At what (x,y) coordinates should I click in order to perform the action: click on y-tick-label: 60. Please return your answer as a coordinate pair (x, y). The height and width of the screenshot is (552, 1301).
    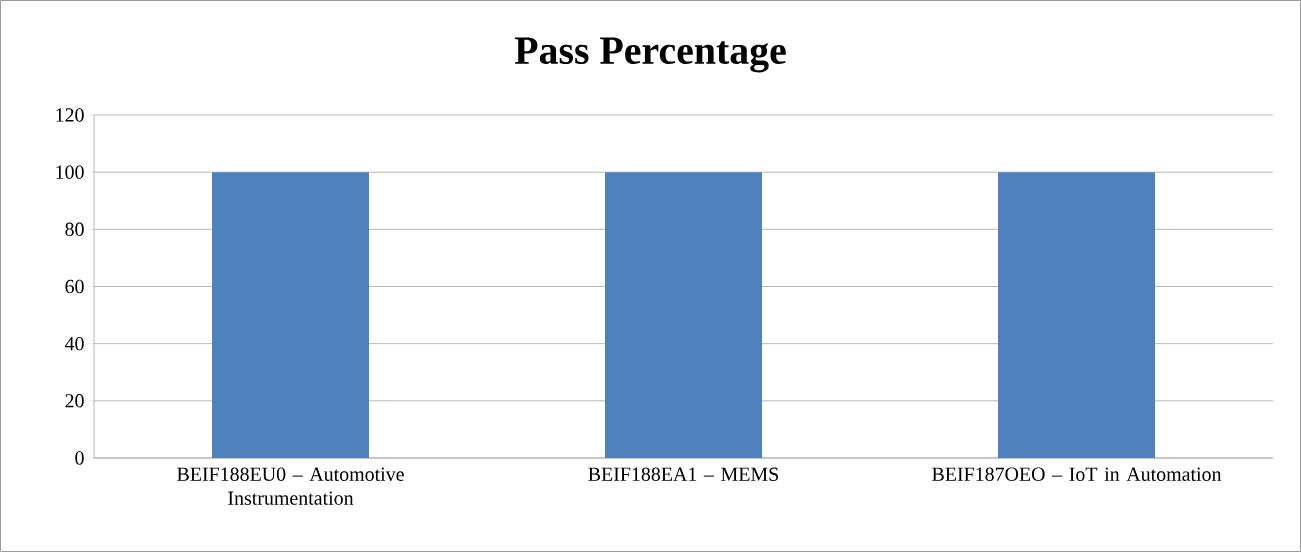
    Looking at the image, I should click on (74, 286).